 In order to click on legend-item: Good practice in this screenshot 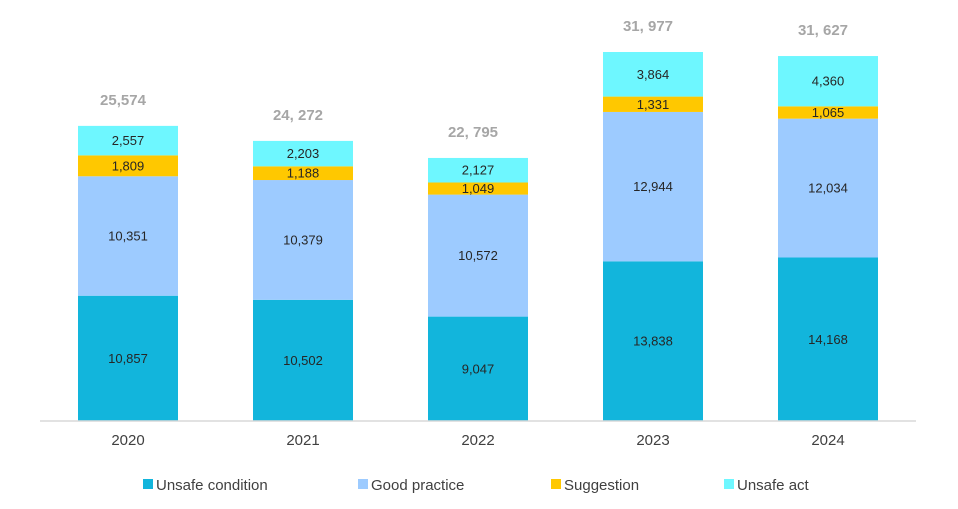, I will do `click(411, 485)`.